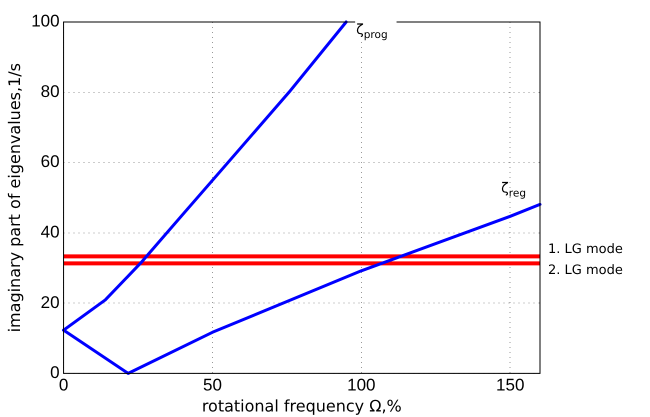 Image resolution: width=650 pixels, height=417 pixels. What do you see at coordinates (510, 384) in the screenshot?
I see `x-tick-label: 150` at bounding box center [510, 384].